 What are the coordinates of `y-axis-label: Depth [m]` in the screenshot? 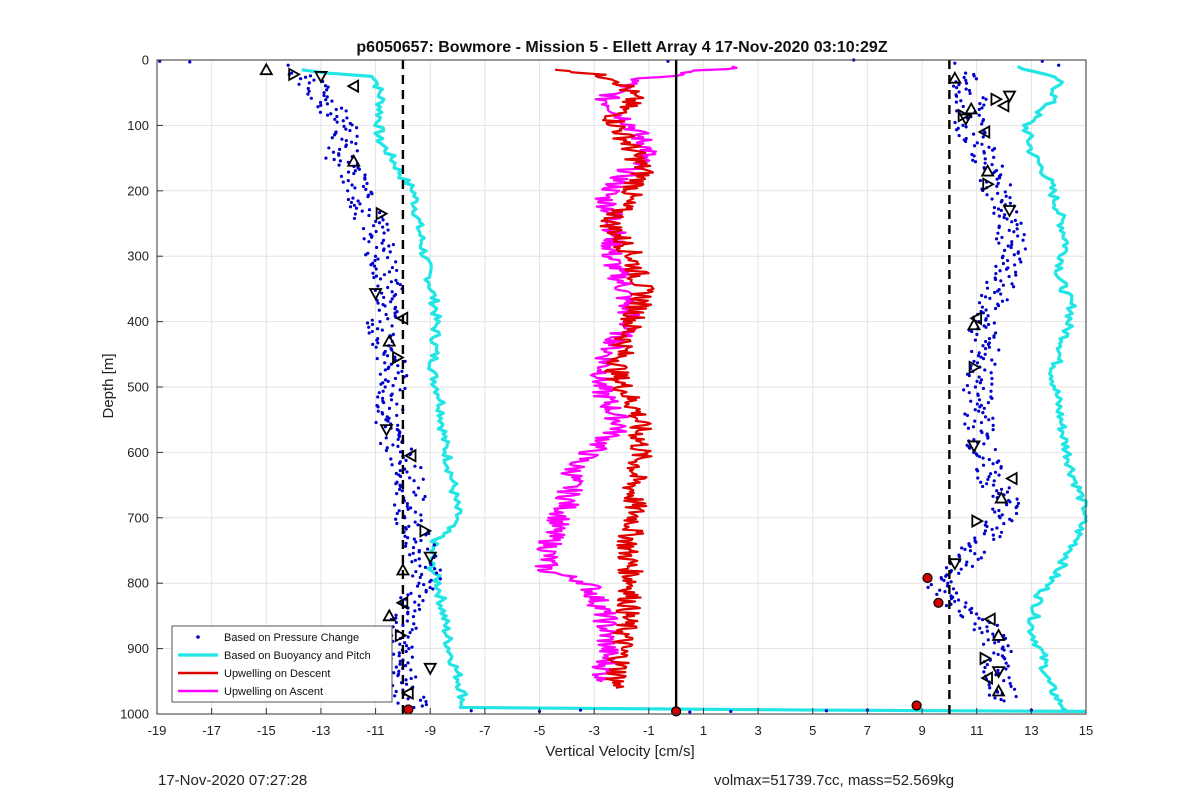 It's located at (108, 385).